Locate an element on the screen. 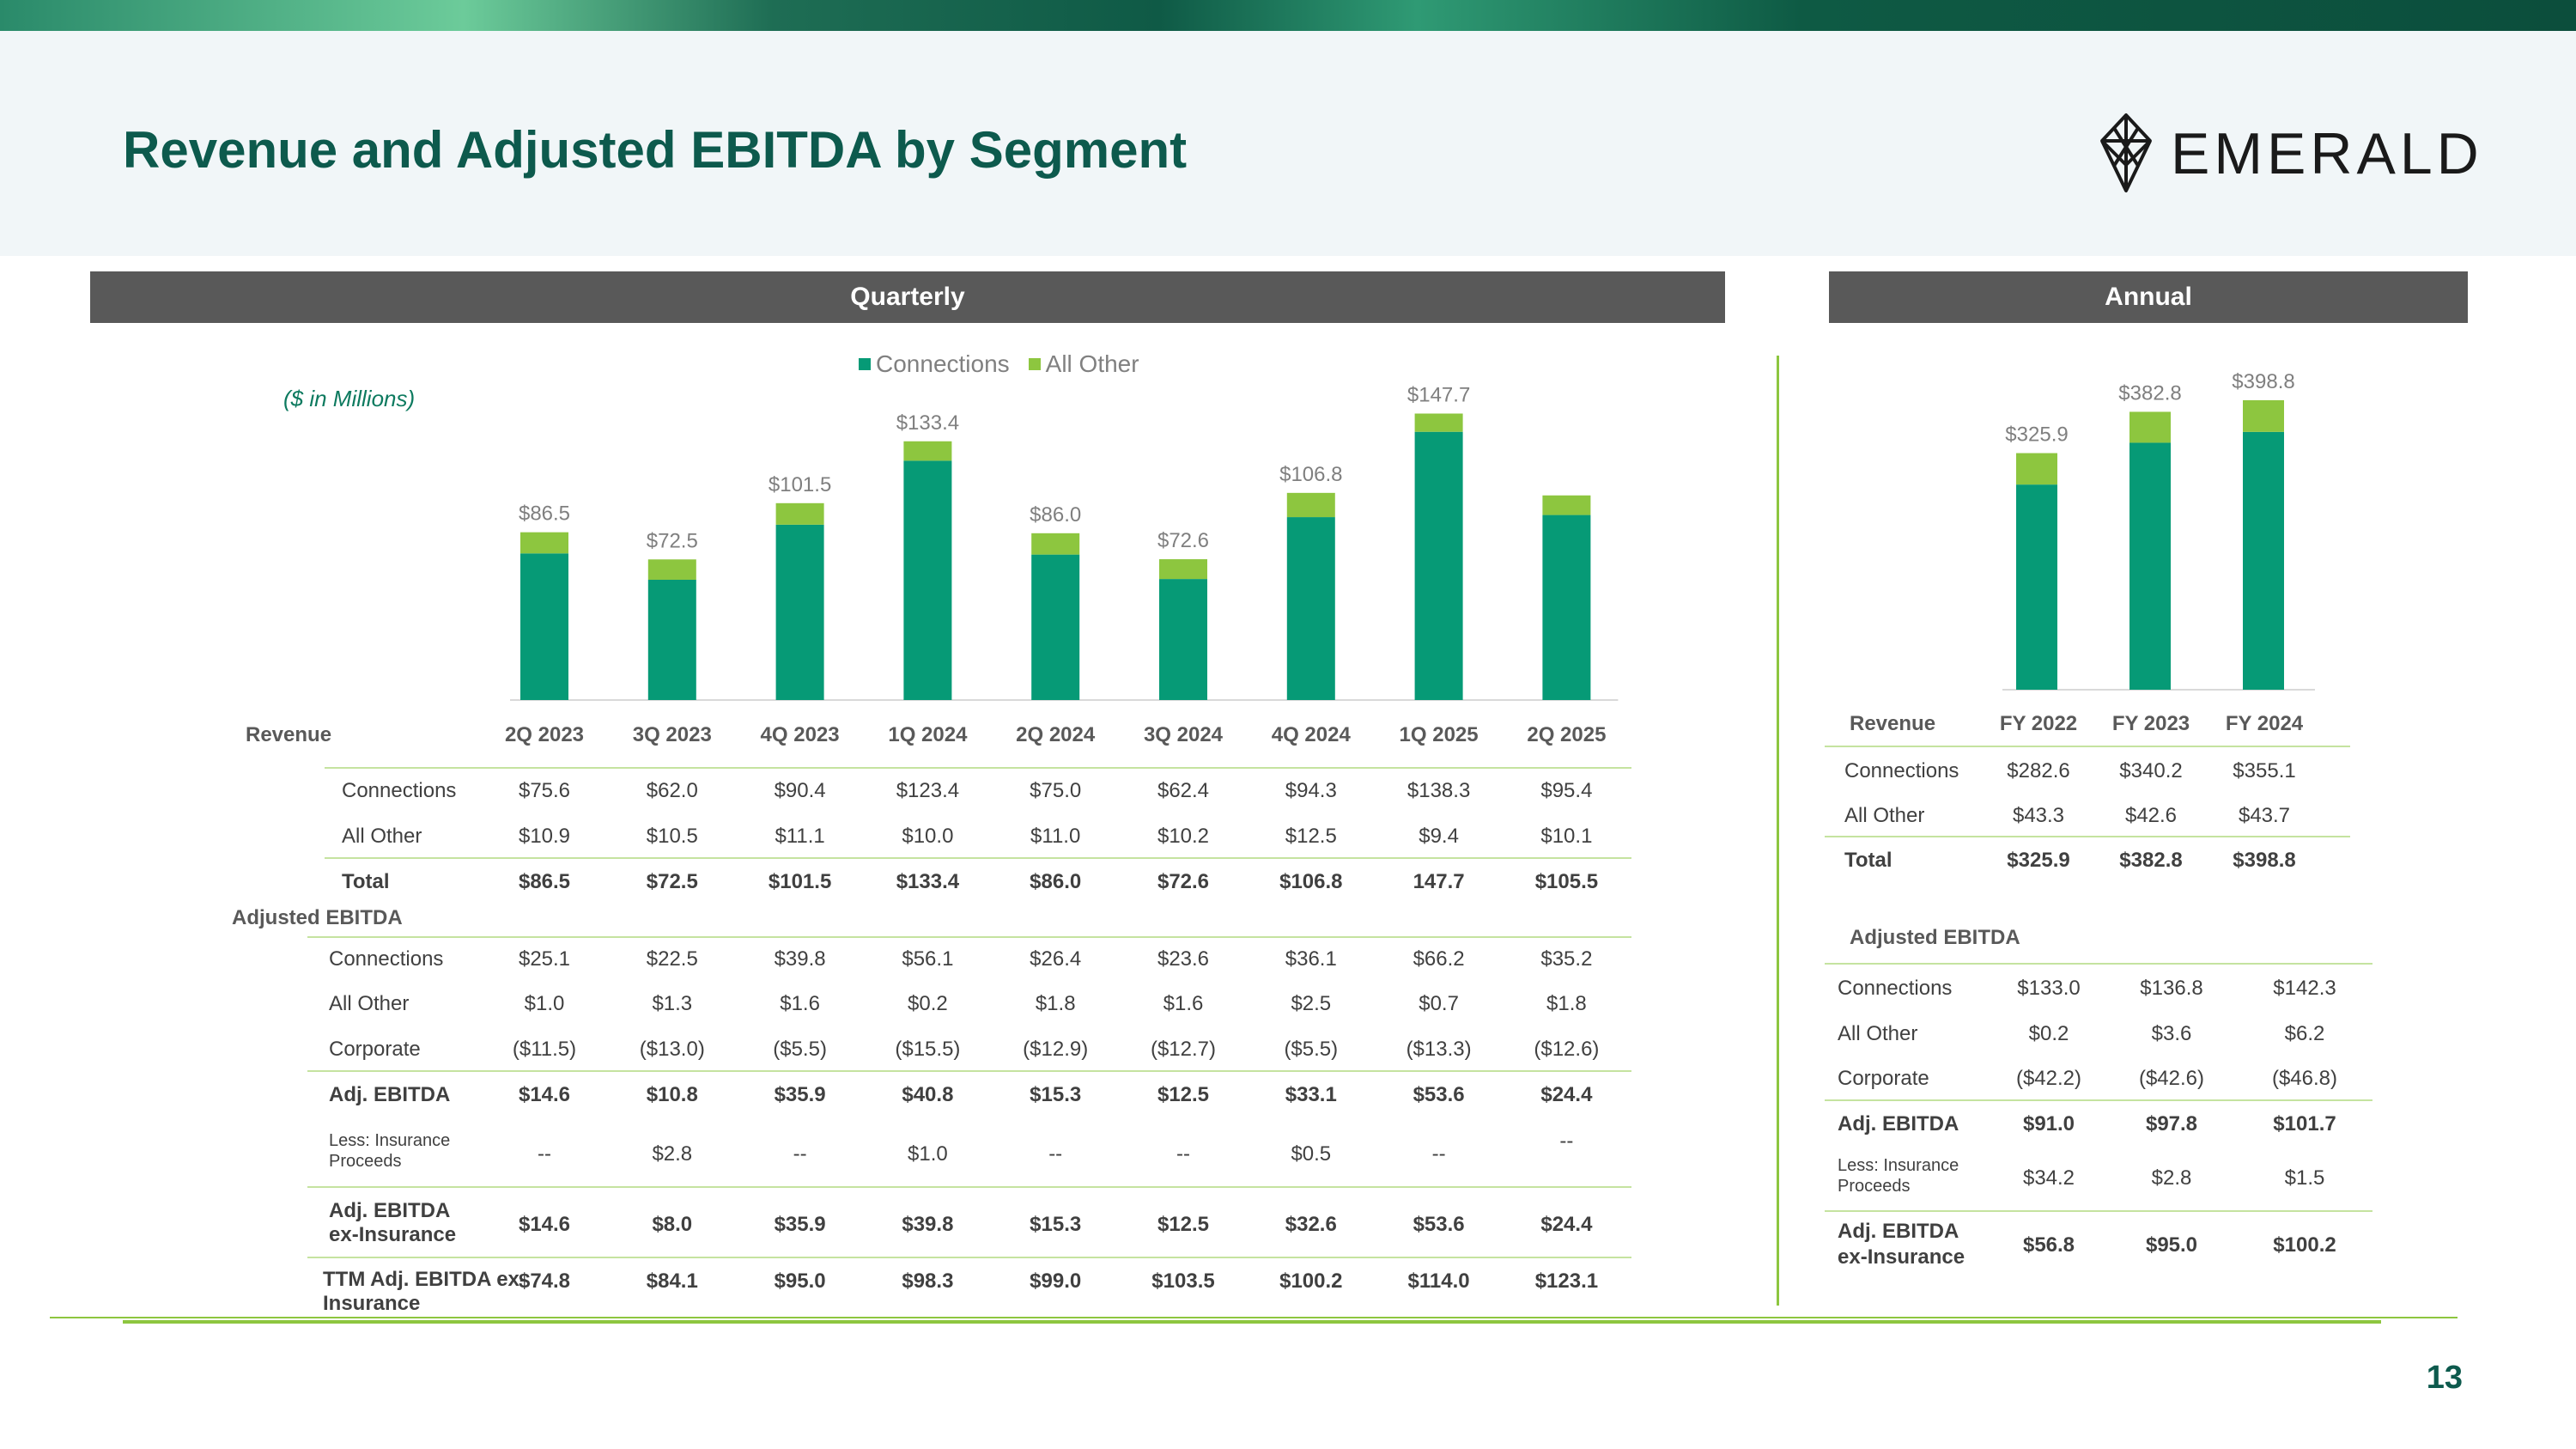 This screenshot has width=2576, height=1449. q-ebitda-cell: ($12.9) is located at coordinates (1056, 1049).